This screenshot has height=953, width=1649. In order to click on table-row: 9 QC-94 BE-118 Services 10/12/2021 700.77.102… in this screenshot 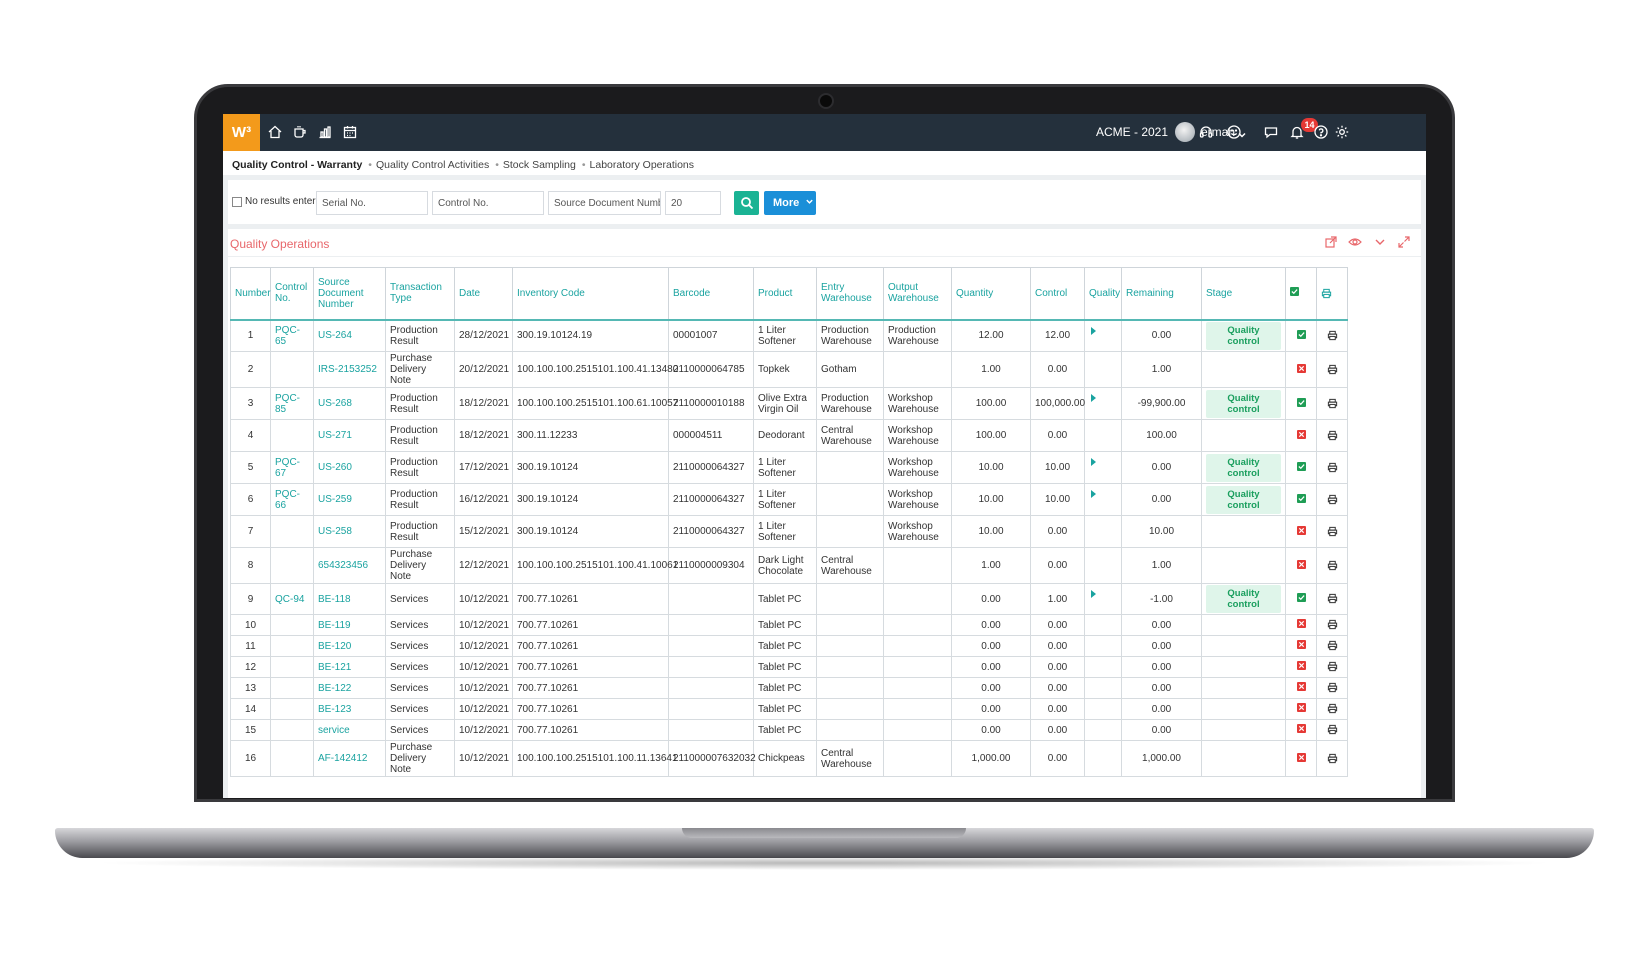, I will do `click(789, 599)`.